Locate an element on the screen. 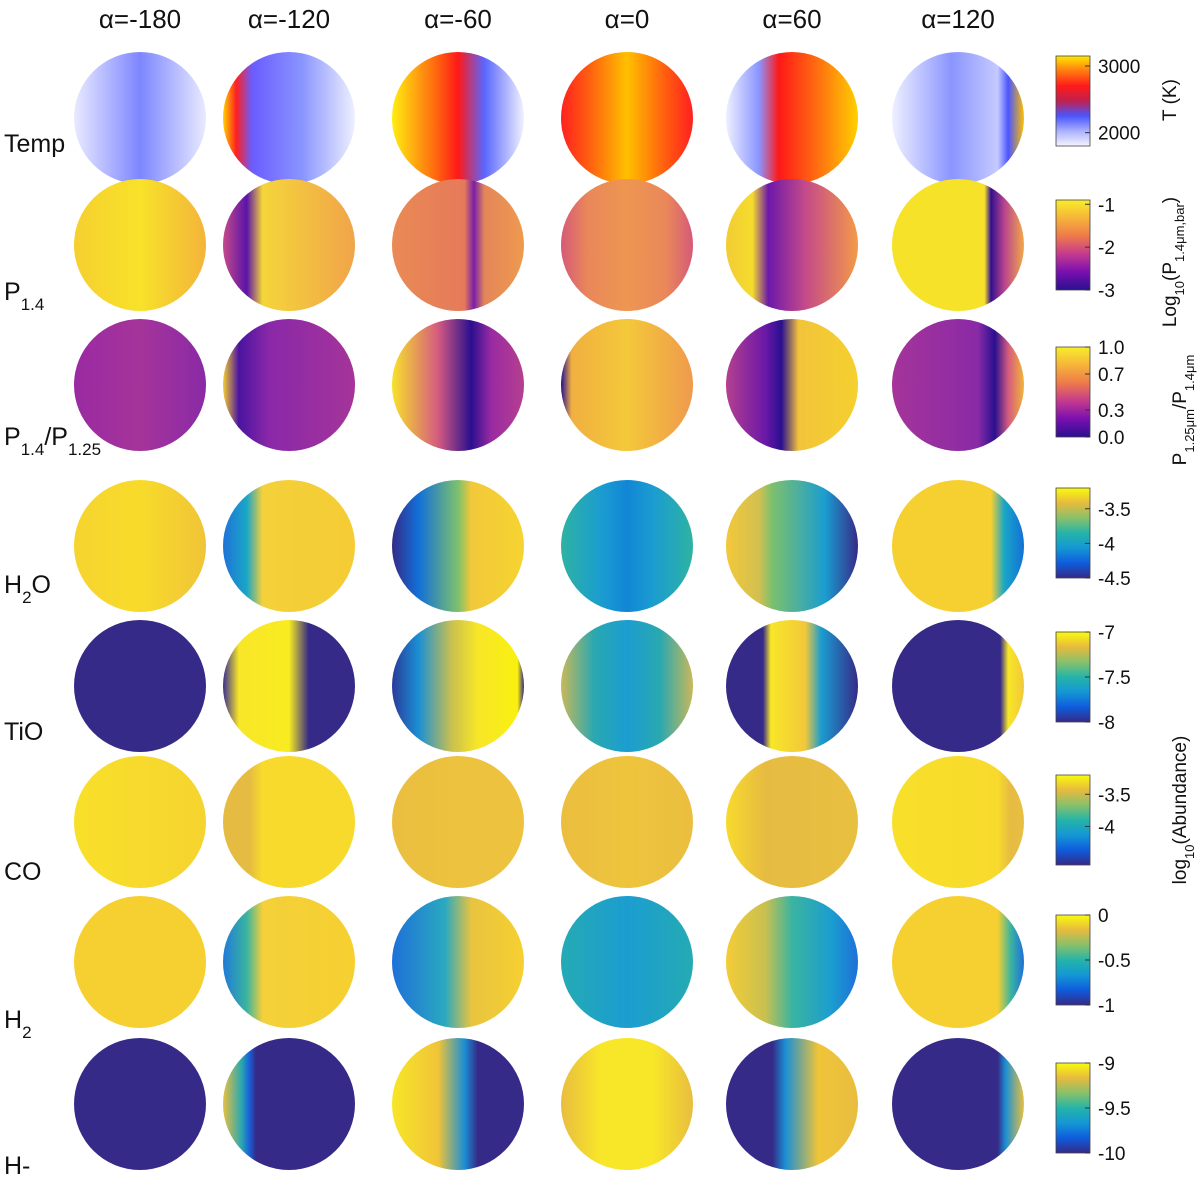 This screenshot has height=1197, width=1200. colorbar-tick-label-p14: -3 is located at coordinates (1106, 291).